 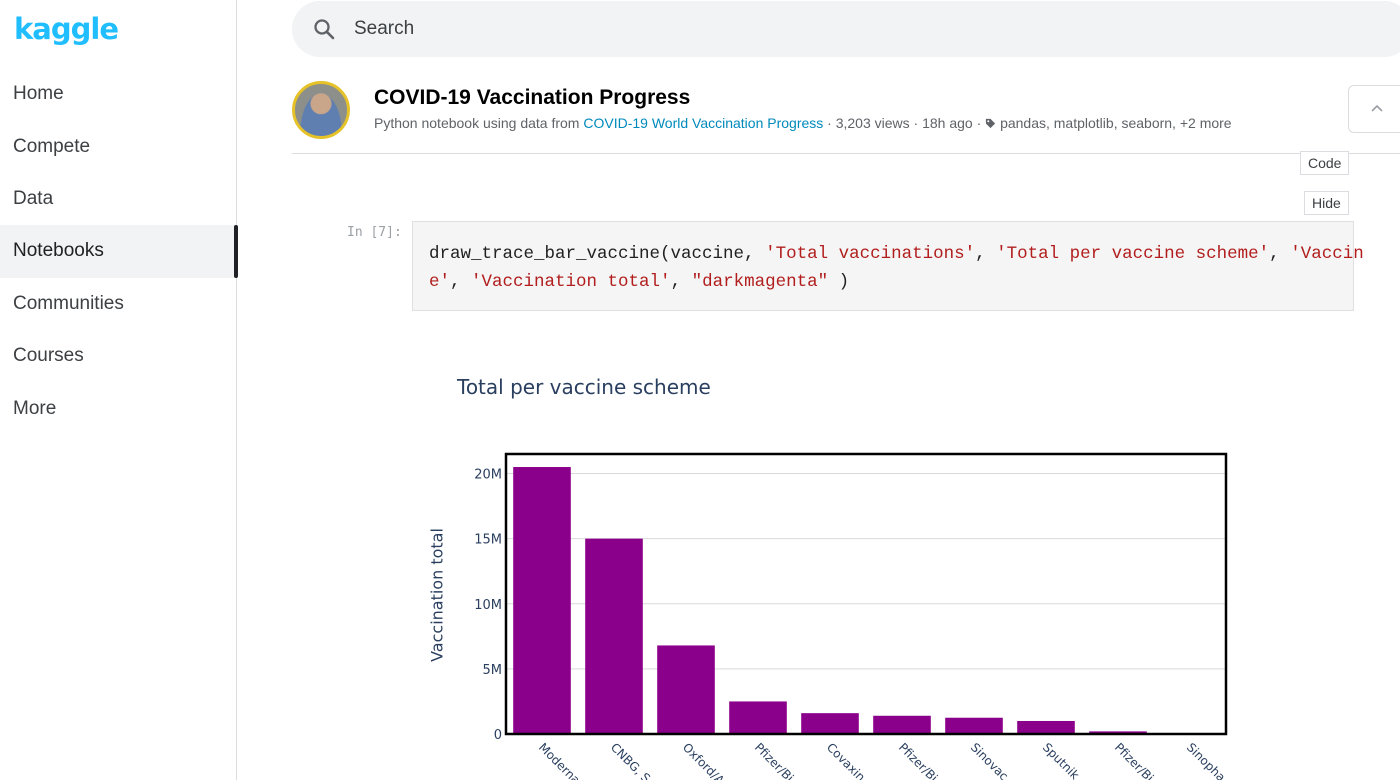 What do you see at coordinates (584, 387) in the screenshot?
I see `chart-title: Total per vaccine scheme` at bounding box center [584, 387].